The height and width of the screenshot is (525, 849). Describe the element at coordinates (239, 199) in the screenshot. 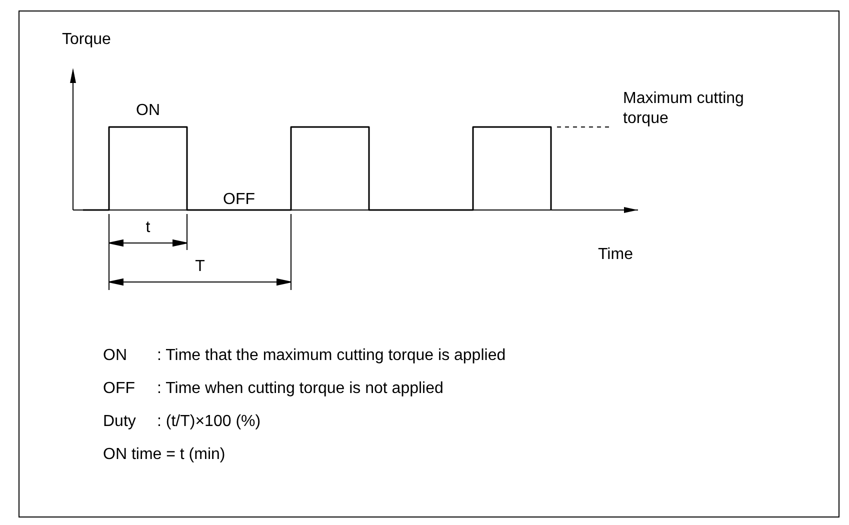

I see `annotation: OFF` at that location.